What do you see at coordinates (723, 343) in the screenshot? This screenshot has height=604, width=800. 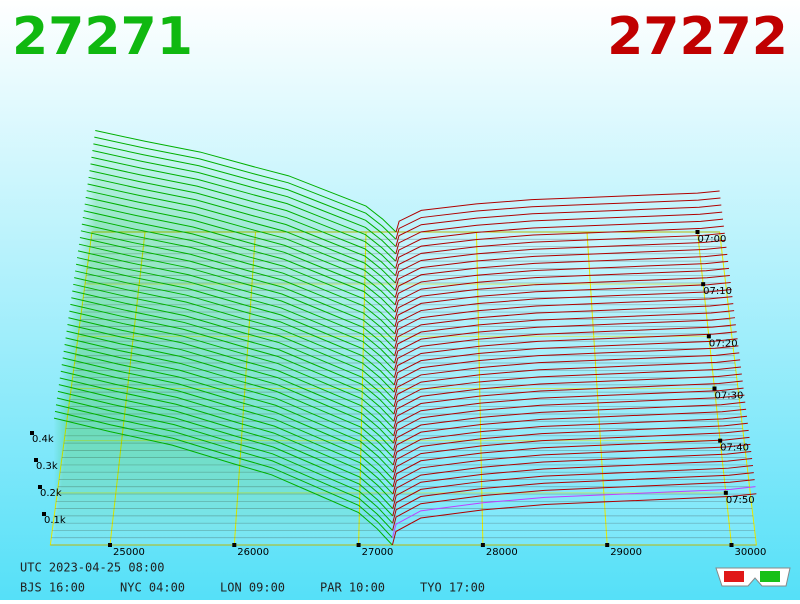 I see `time-tick-label: 07:20` at bounding box center [723, 343].